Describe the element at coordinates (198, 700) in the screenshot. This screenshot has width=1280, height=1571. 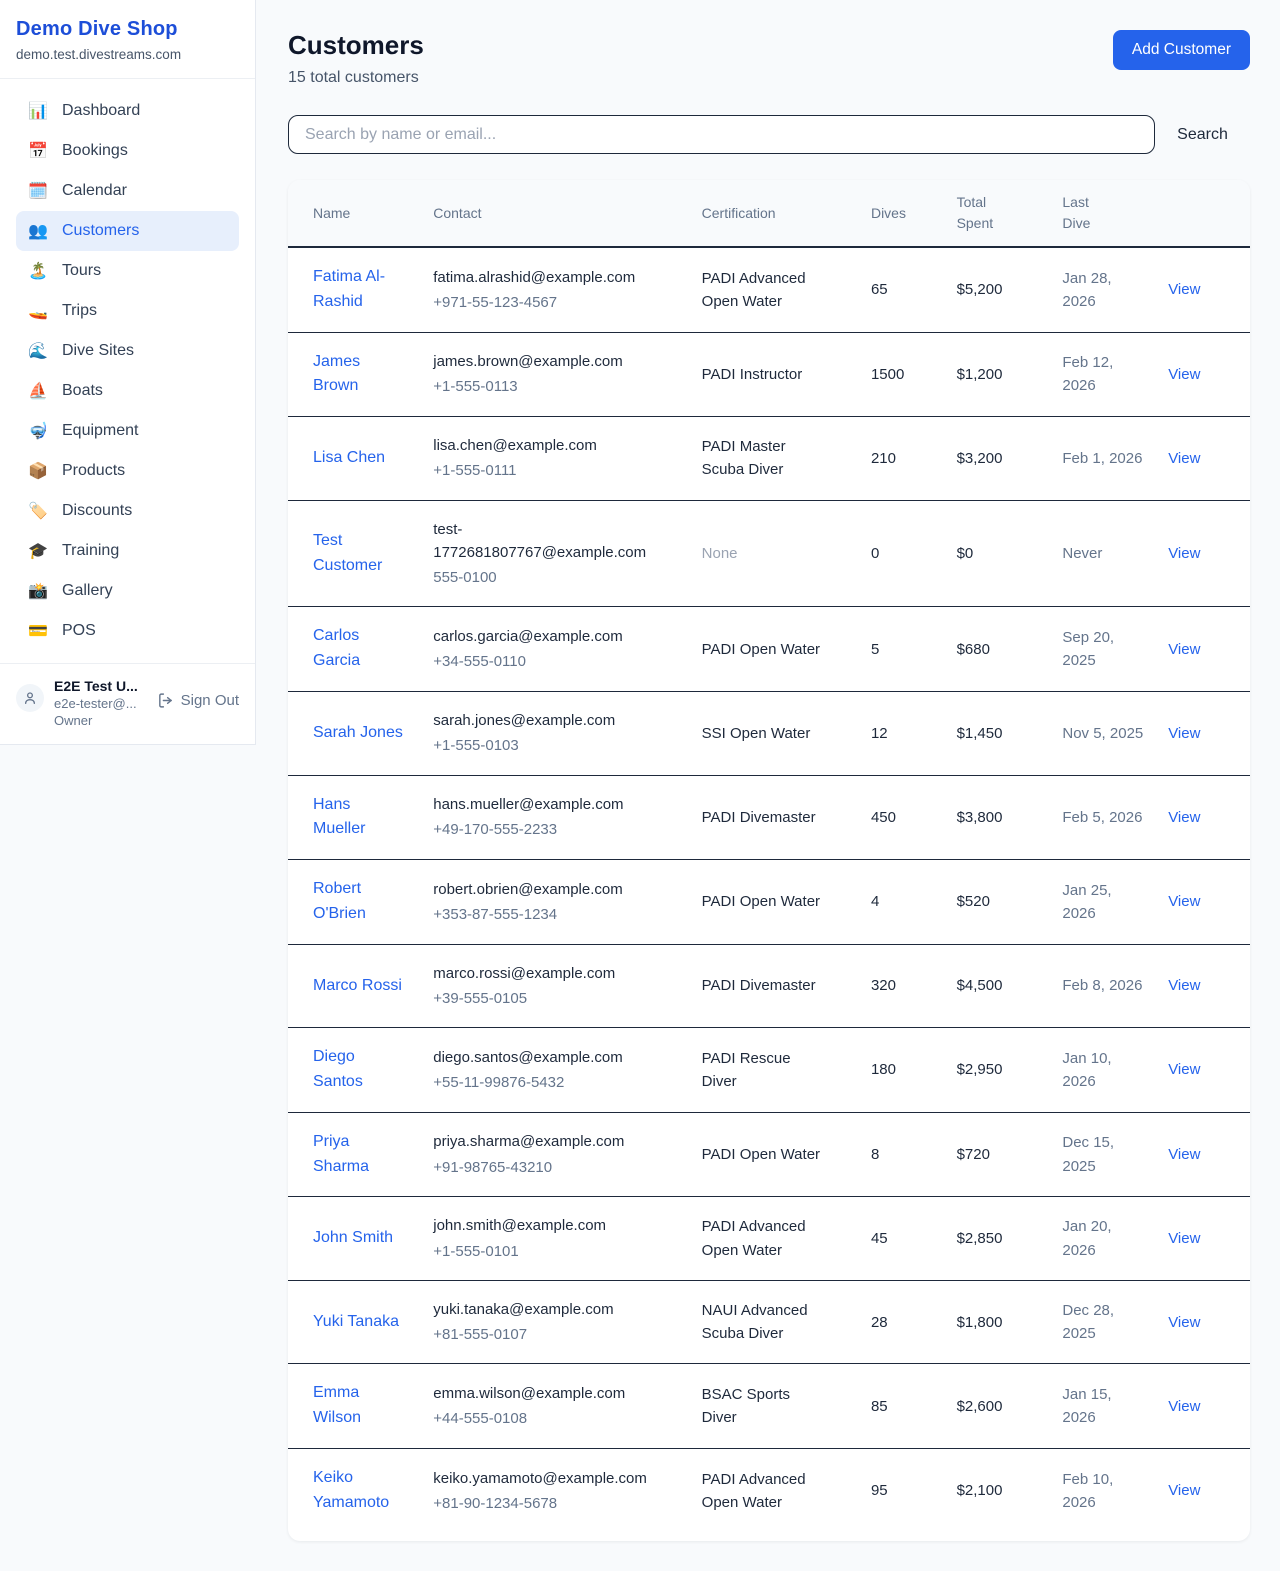
I see `sign-out-button: Sign Out` at that location.